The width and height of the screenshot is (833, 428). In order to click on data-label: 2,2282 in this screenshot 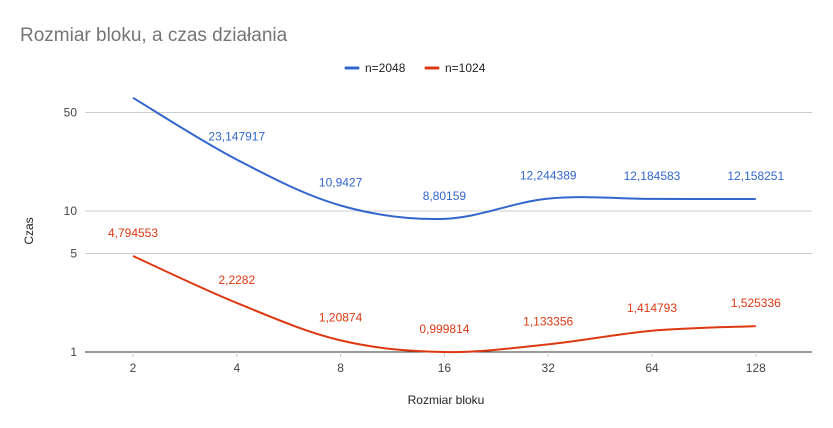, I will do `click(236, 280)`.